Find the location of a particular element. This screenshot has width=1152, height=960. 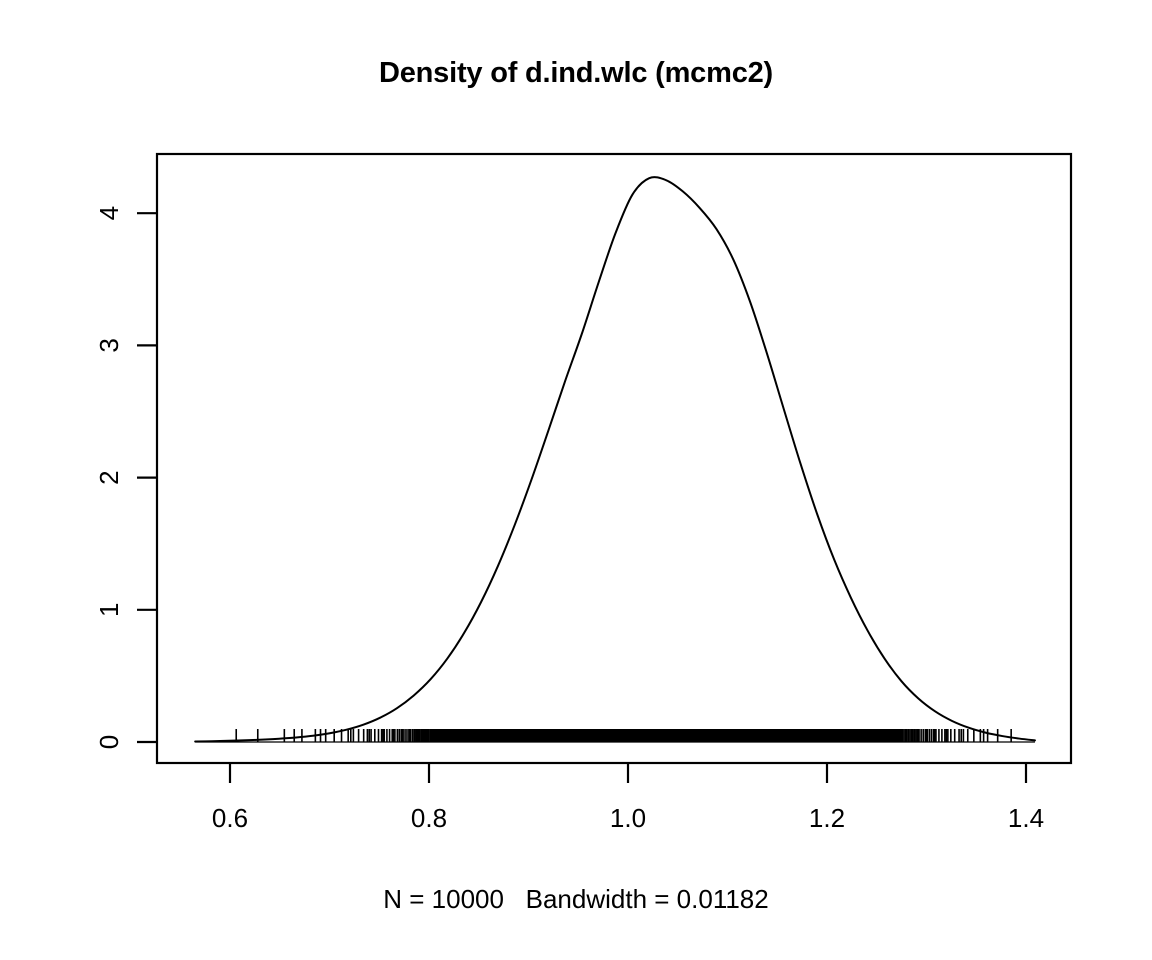

y-axis-tick-labels: 0 1 2 3 4 is located at coordinates (109, 477).